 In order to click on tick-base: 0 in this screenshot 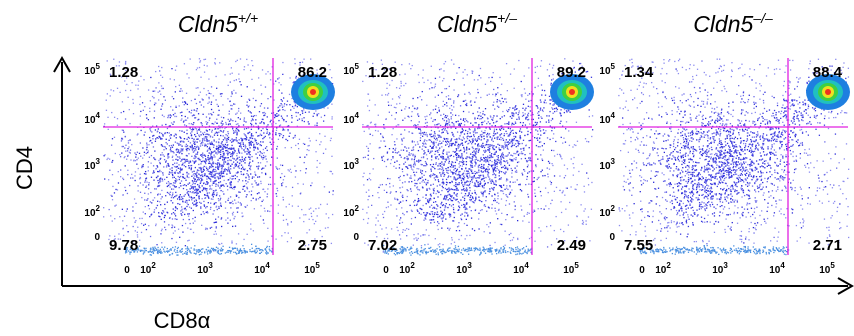, I will do `click(127, 270)`.